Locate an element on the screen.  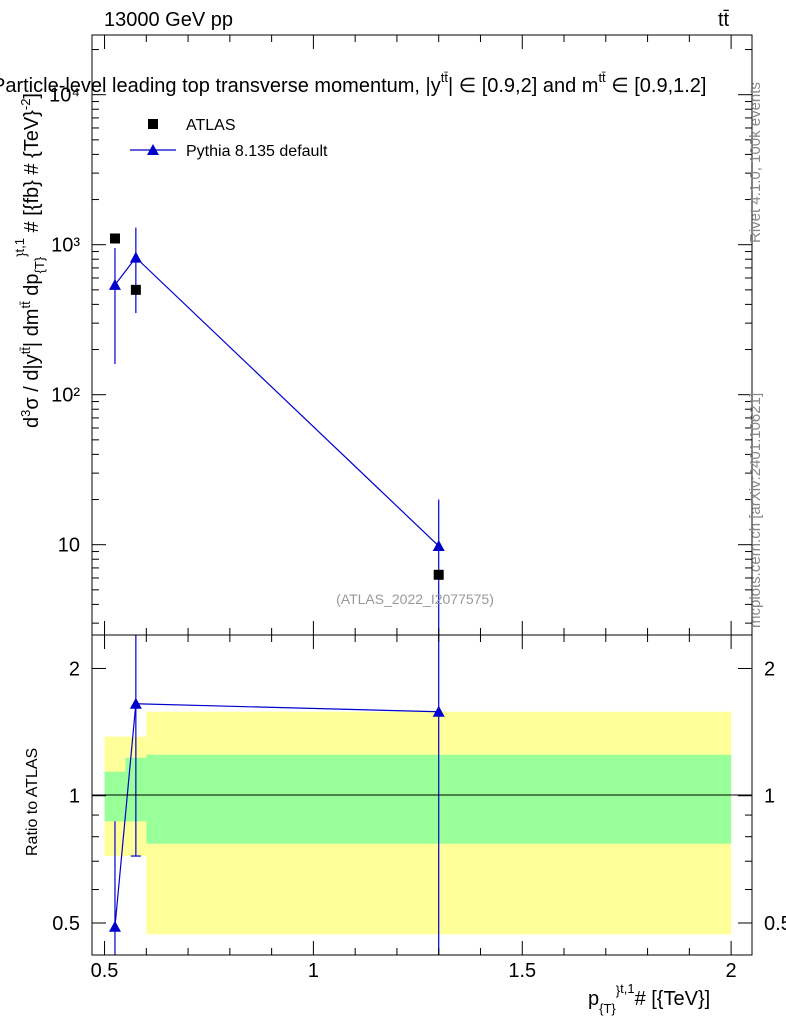
legend-data-marker is located at coordinates (153, 124).